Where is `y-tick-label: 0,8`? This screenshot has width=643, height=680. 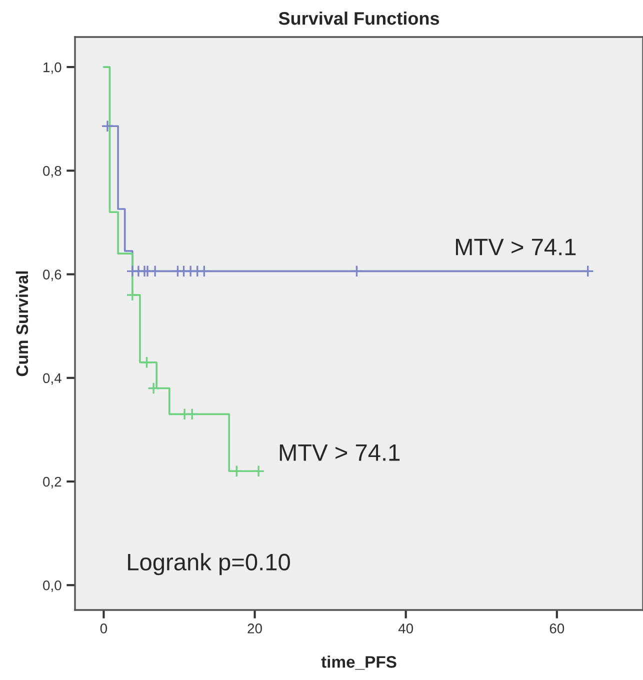
y-tick-label: 0,8 is located at coordinates (52, 172).